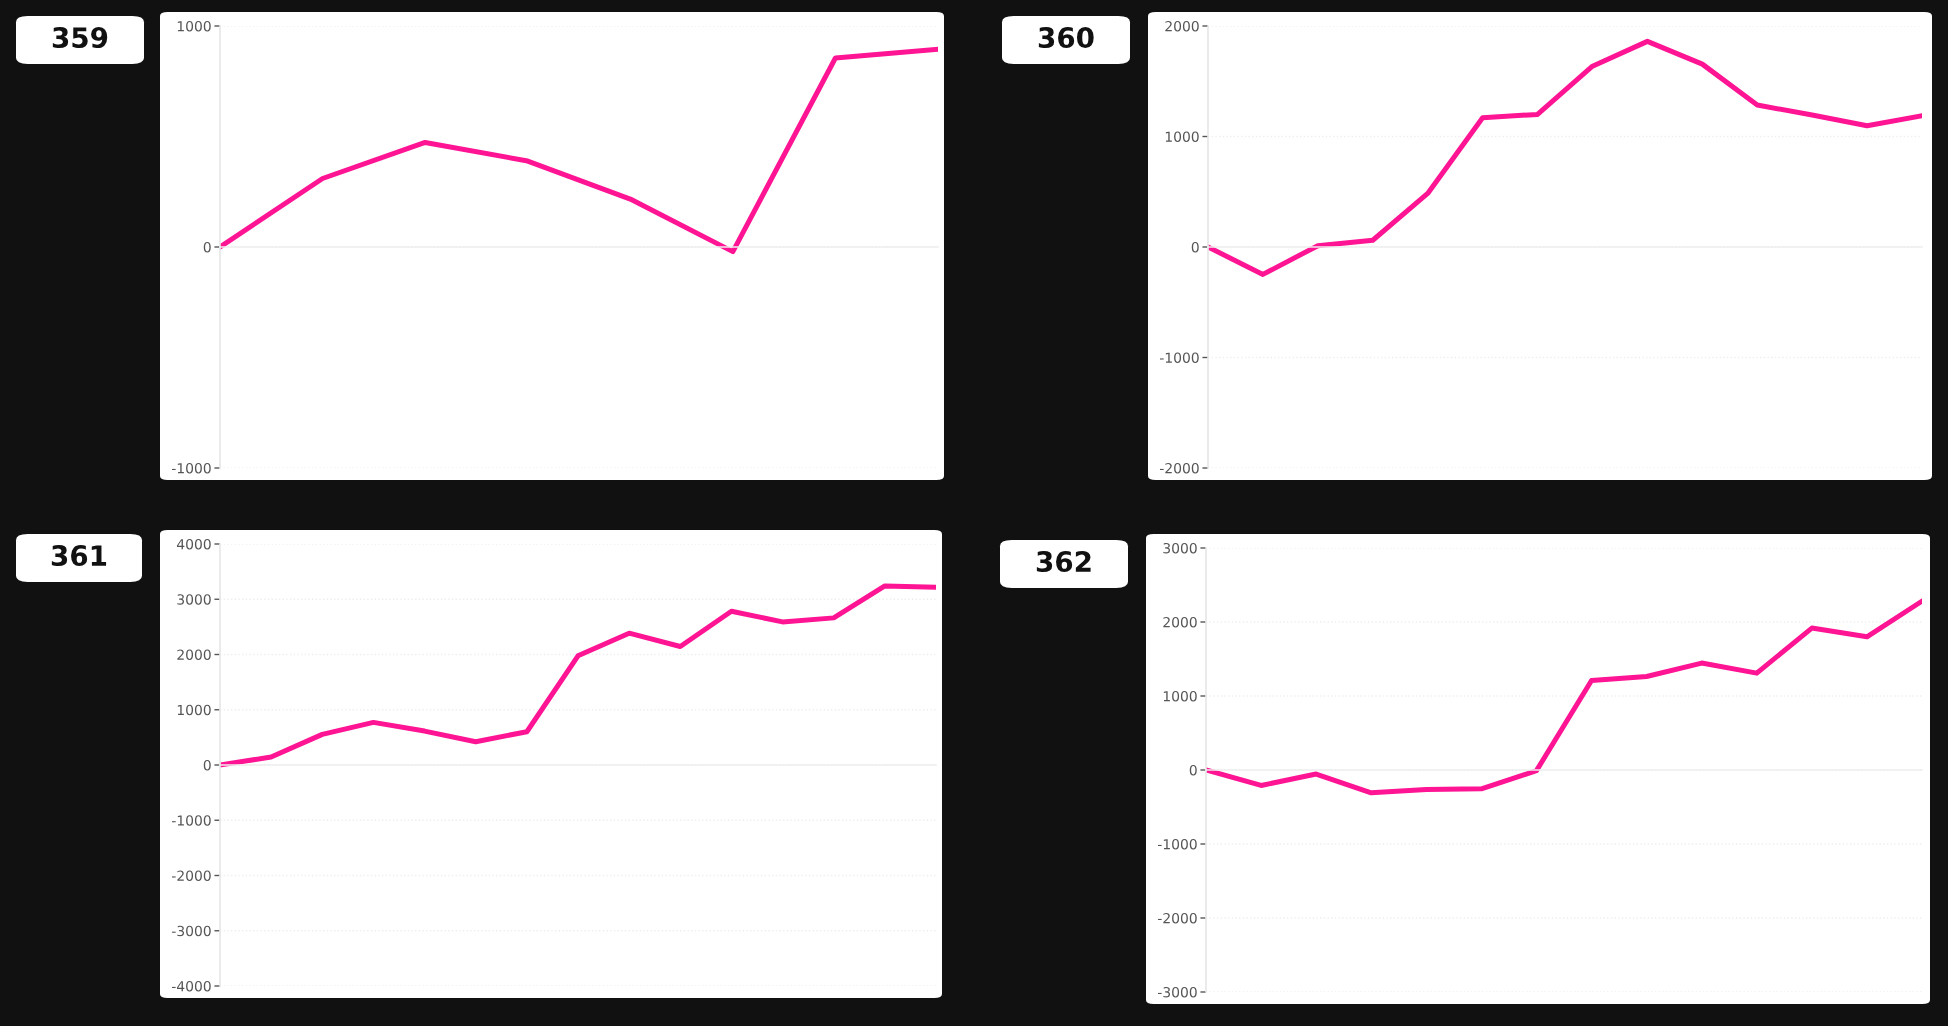 The image size is (1948, 1026). What do you see at coordinates (80, 38) in the screenshot?
I see `chart-title: 359` at bounding box center [80, 38].